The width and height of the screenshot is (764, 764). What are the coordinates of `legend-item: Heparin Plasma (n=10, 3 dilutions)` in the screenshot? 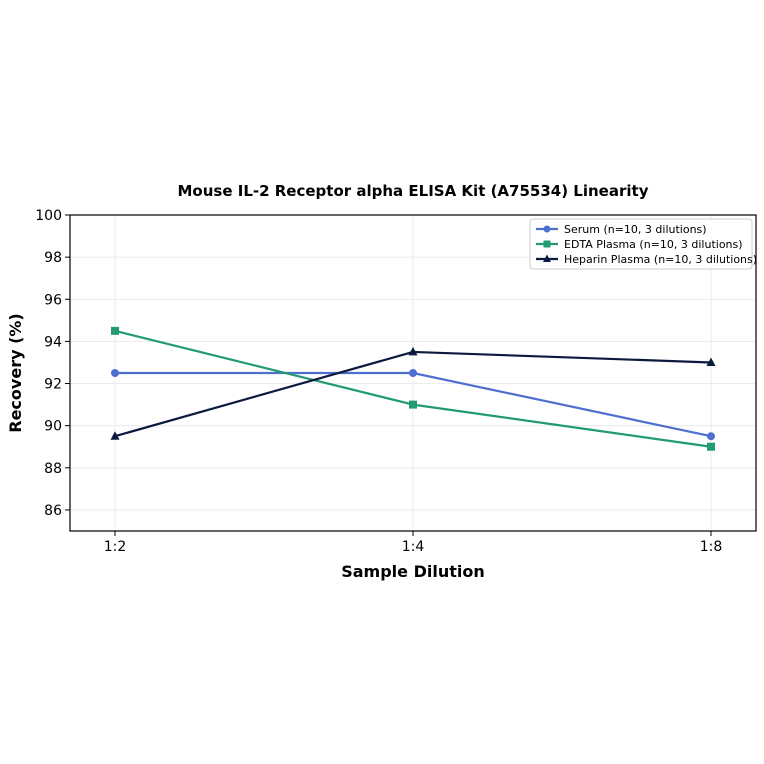 It's located at (646, 259).